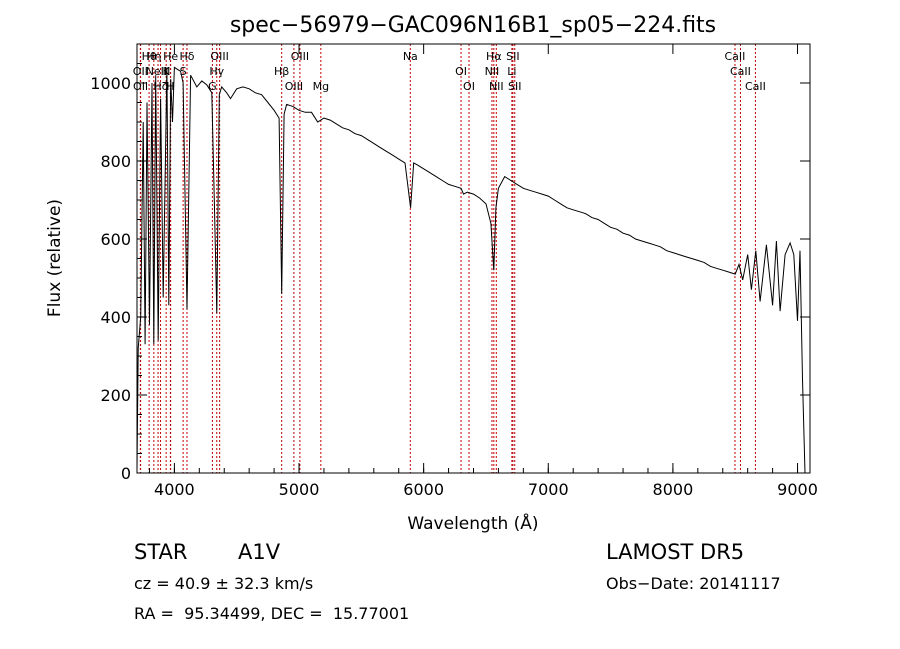 The width and height of the screenshot is (900, 649). I want to click on line-marker-label: Hα, so click(494, 56).